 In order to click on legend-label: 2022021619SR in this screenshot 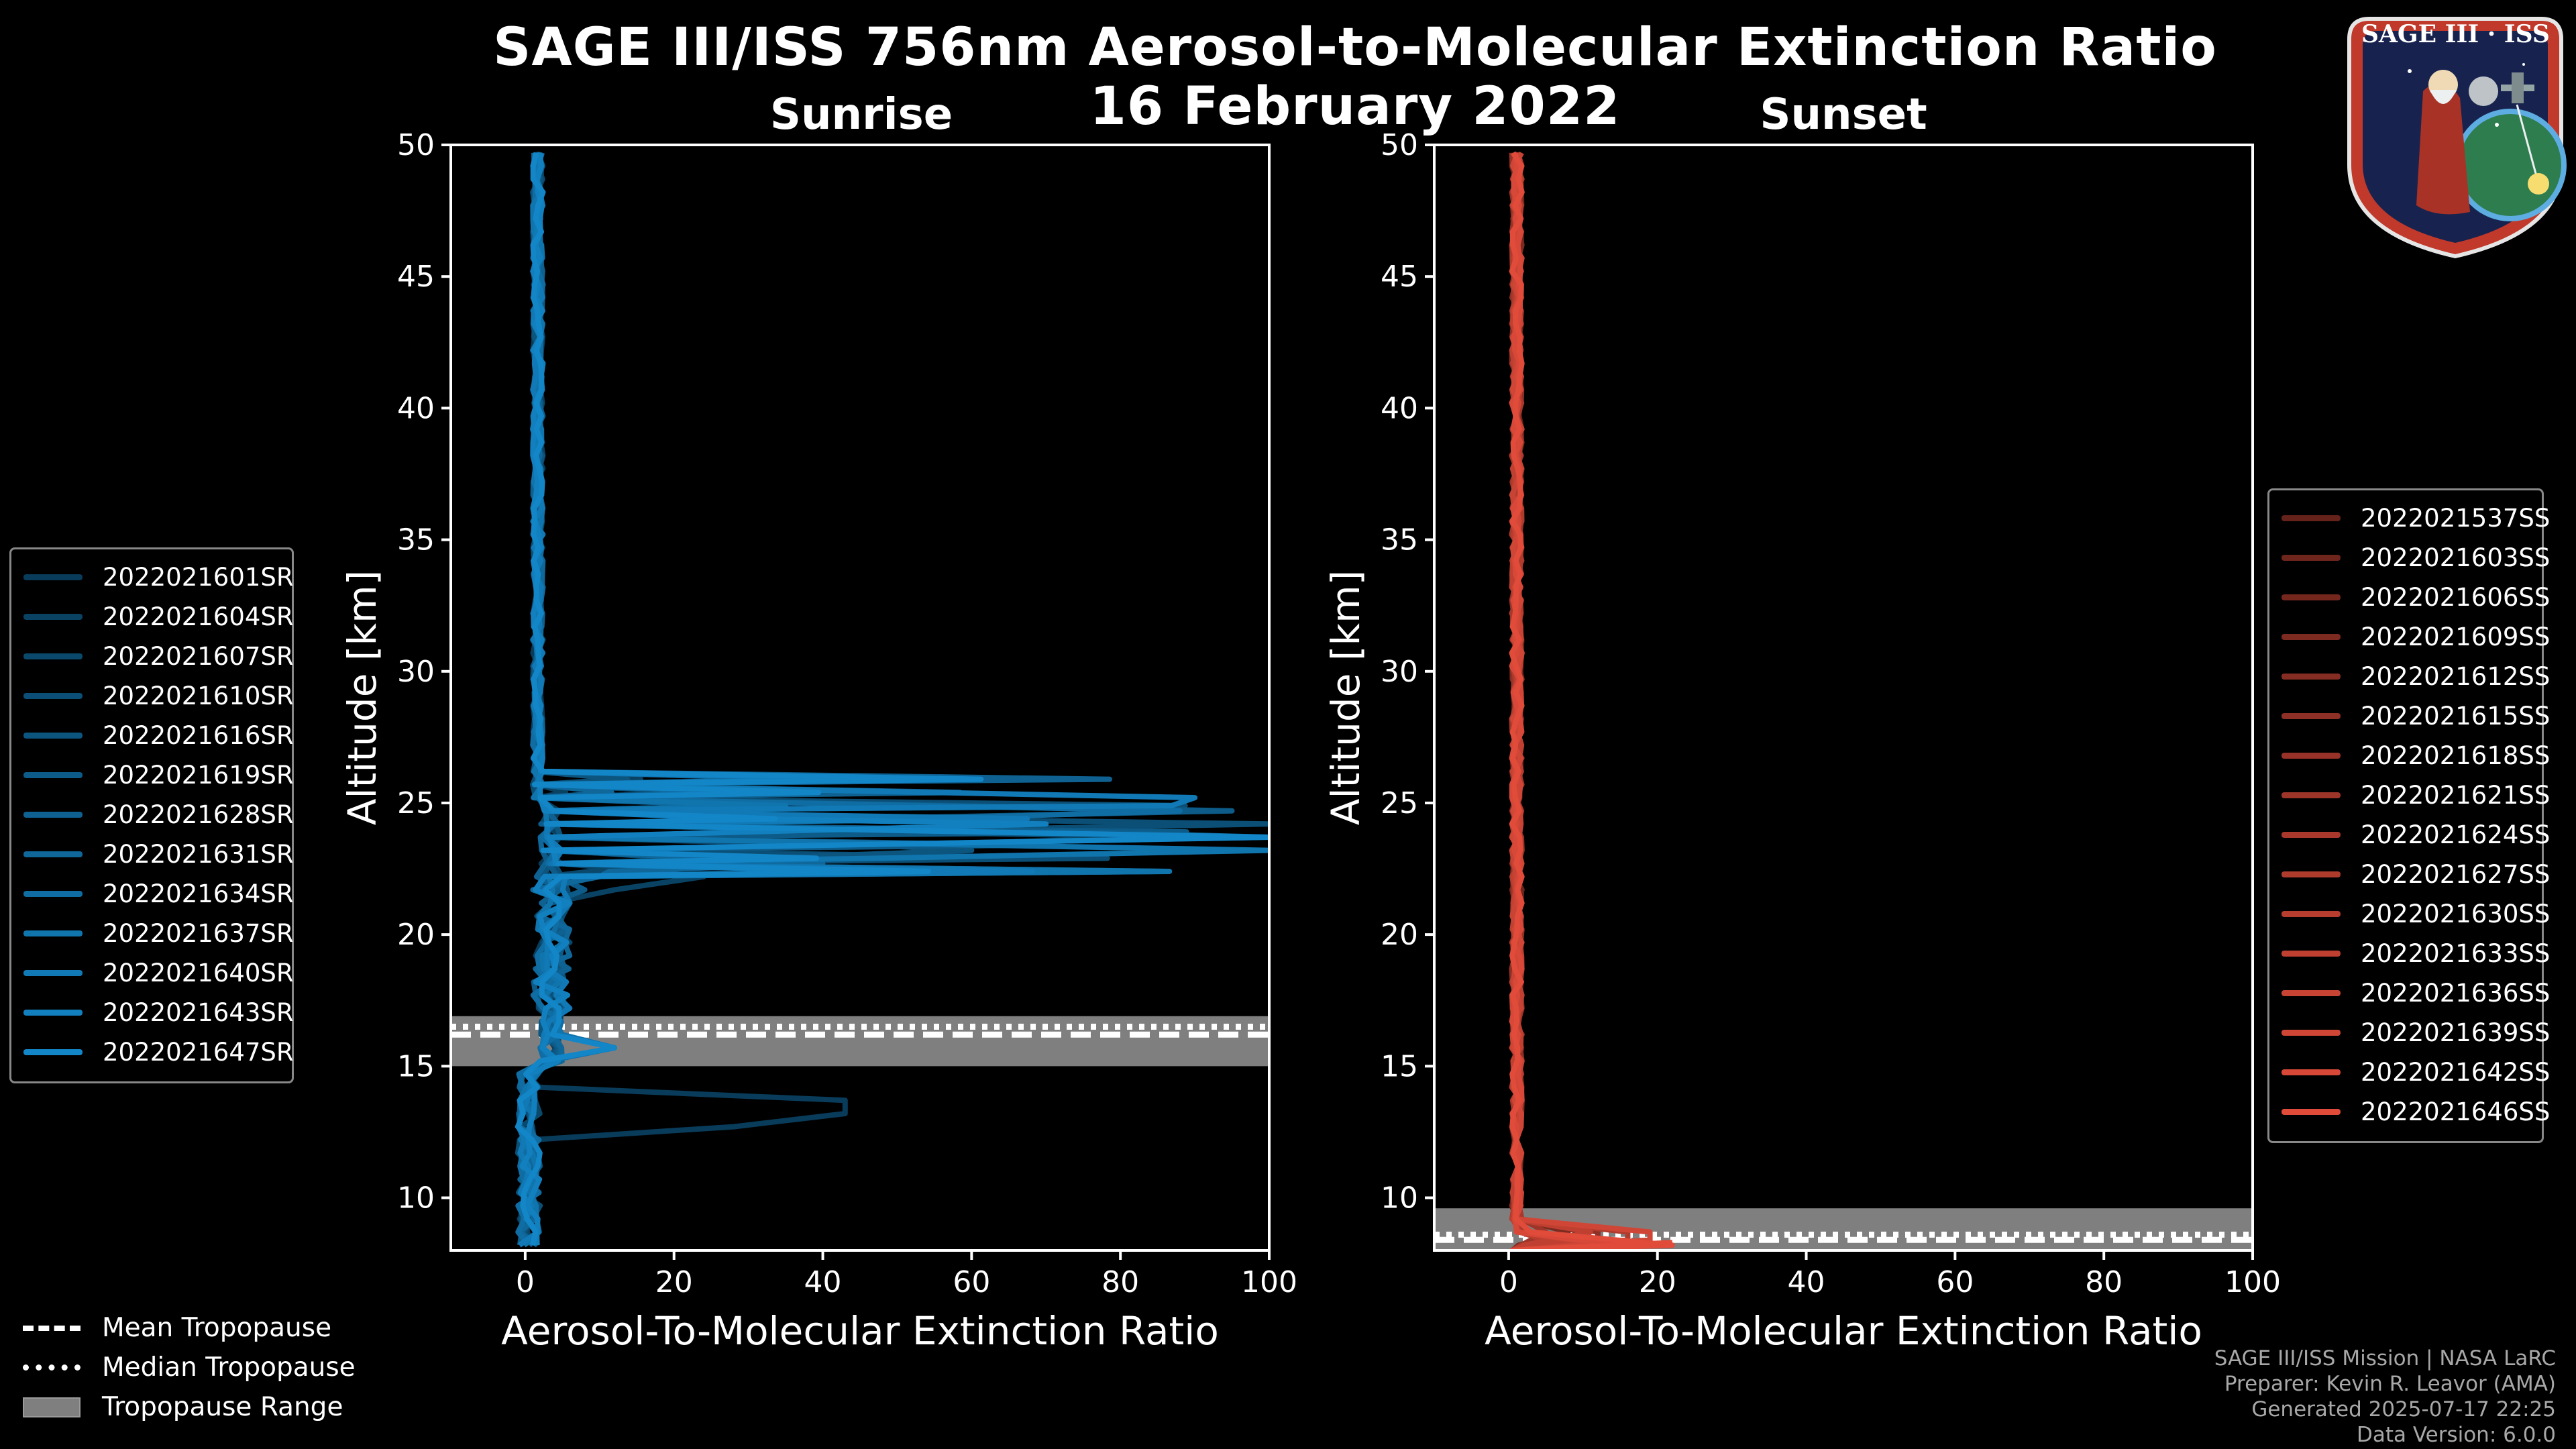, I will do `click(198, 775)`.